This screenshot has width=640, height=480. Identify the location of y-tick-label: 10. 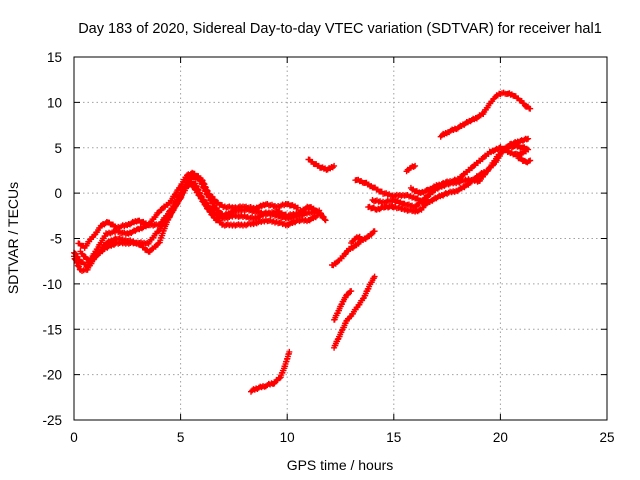
(54, 102).